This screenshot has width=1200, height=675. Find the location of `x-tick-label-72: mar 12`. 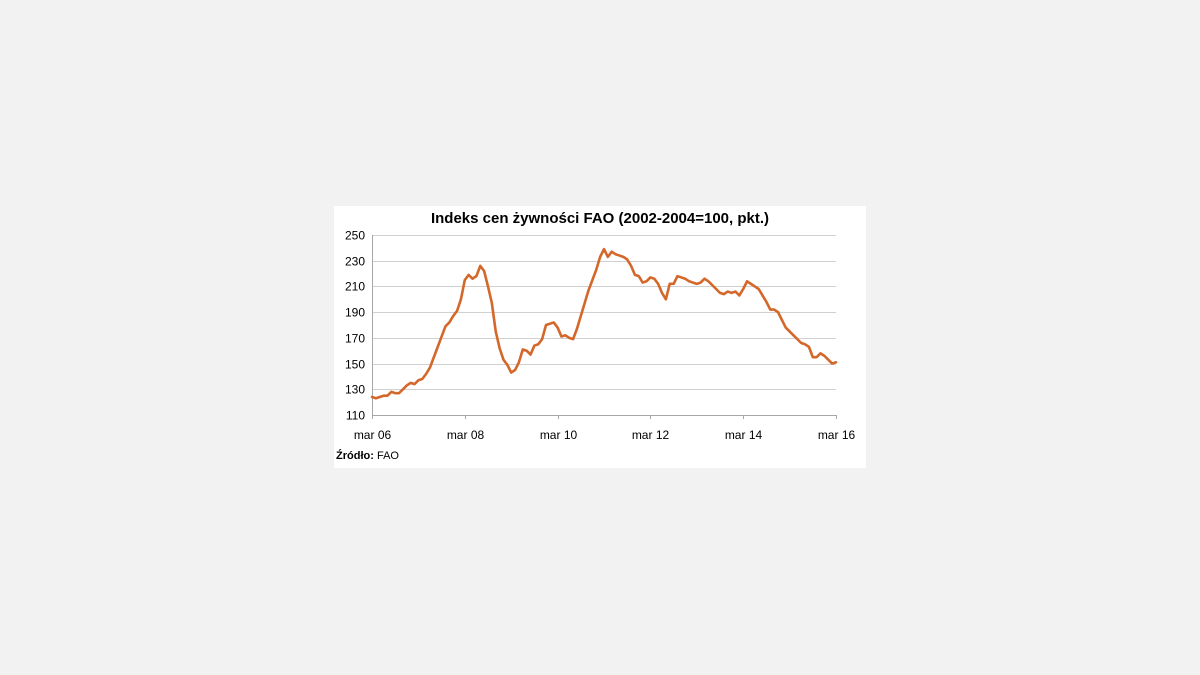

x-tick-label-72: mar 12 is located at coordinates (651, 435).